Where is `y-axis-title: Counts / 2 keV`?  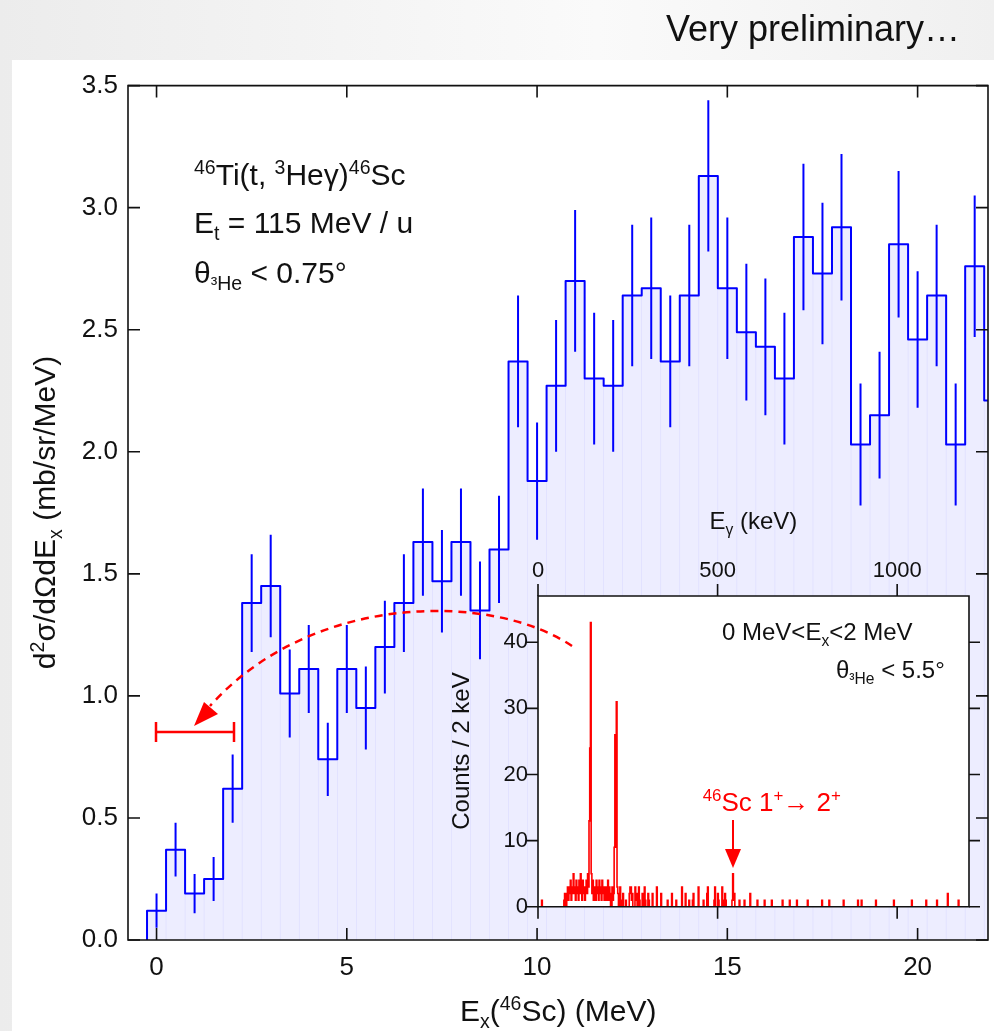
y-axis-title: Counts / 2 keV is located at coordinates (460, 751).